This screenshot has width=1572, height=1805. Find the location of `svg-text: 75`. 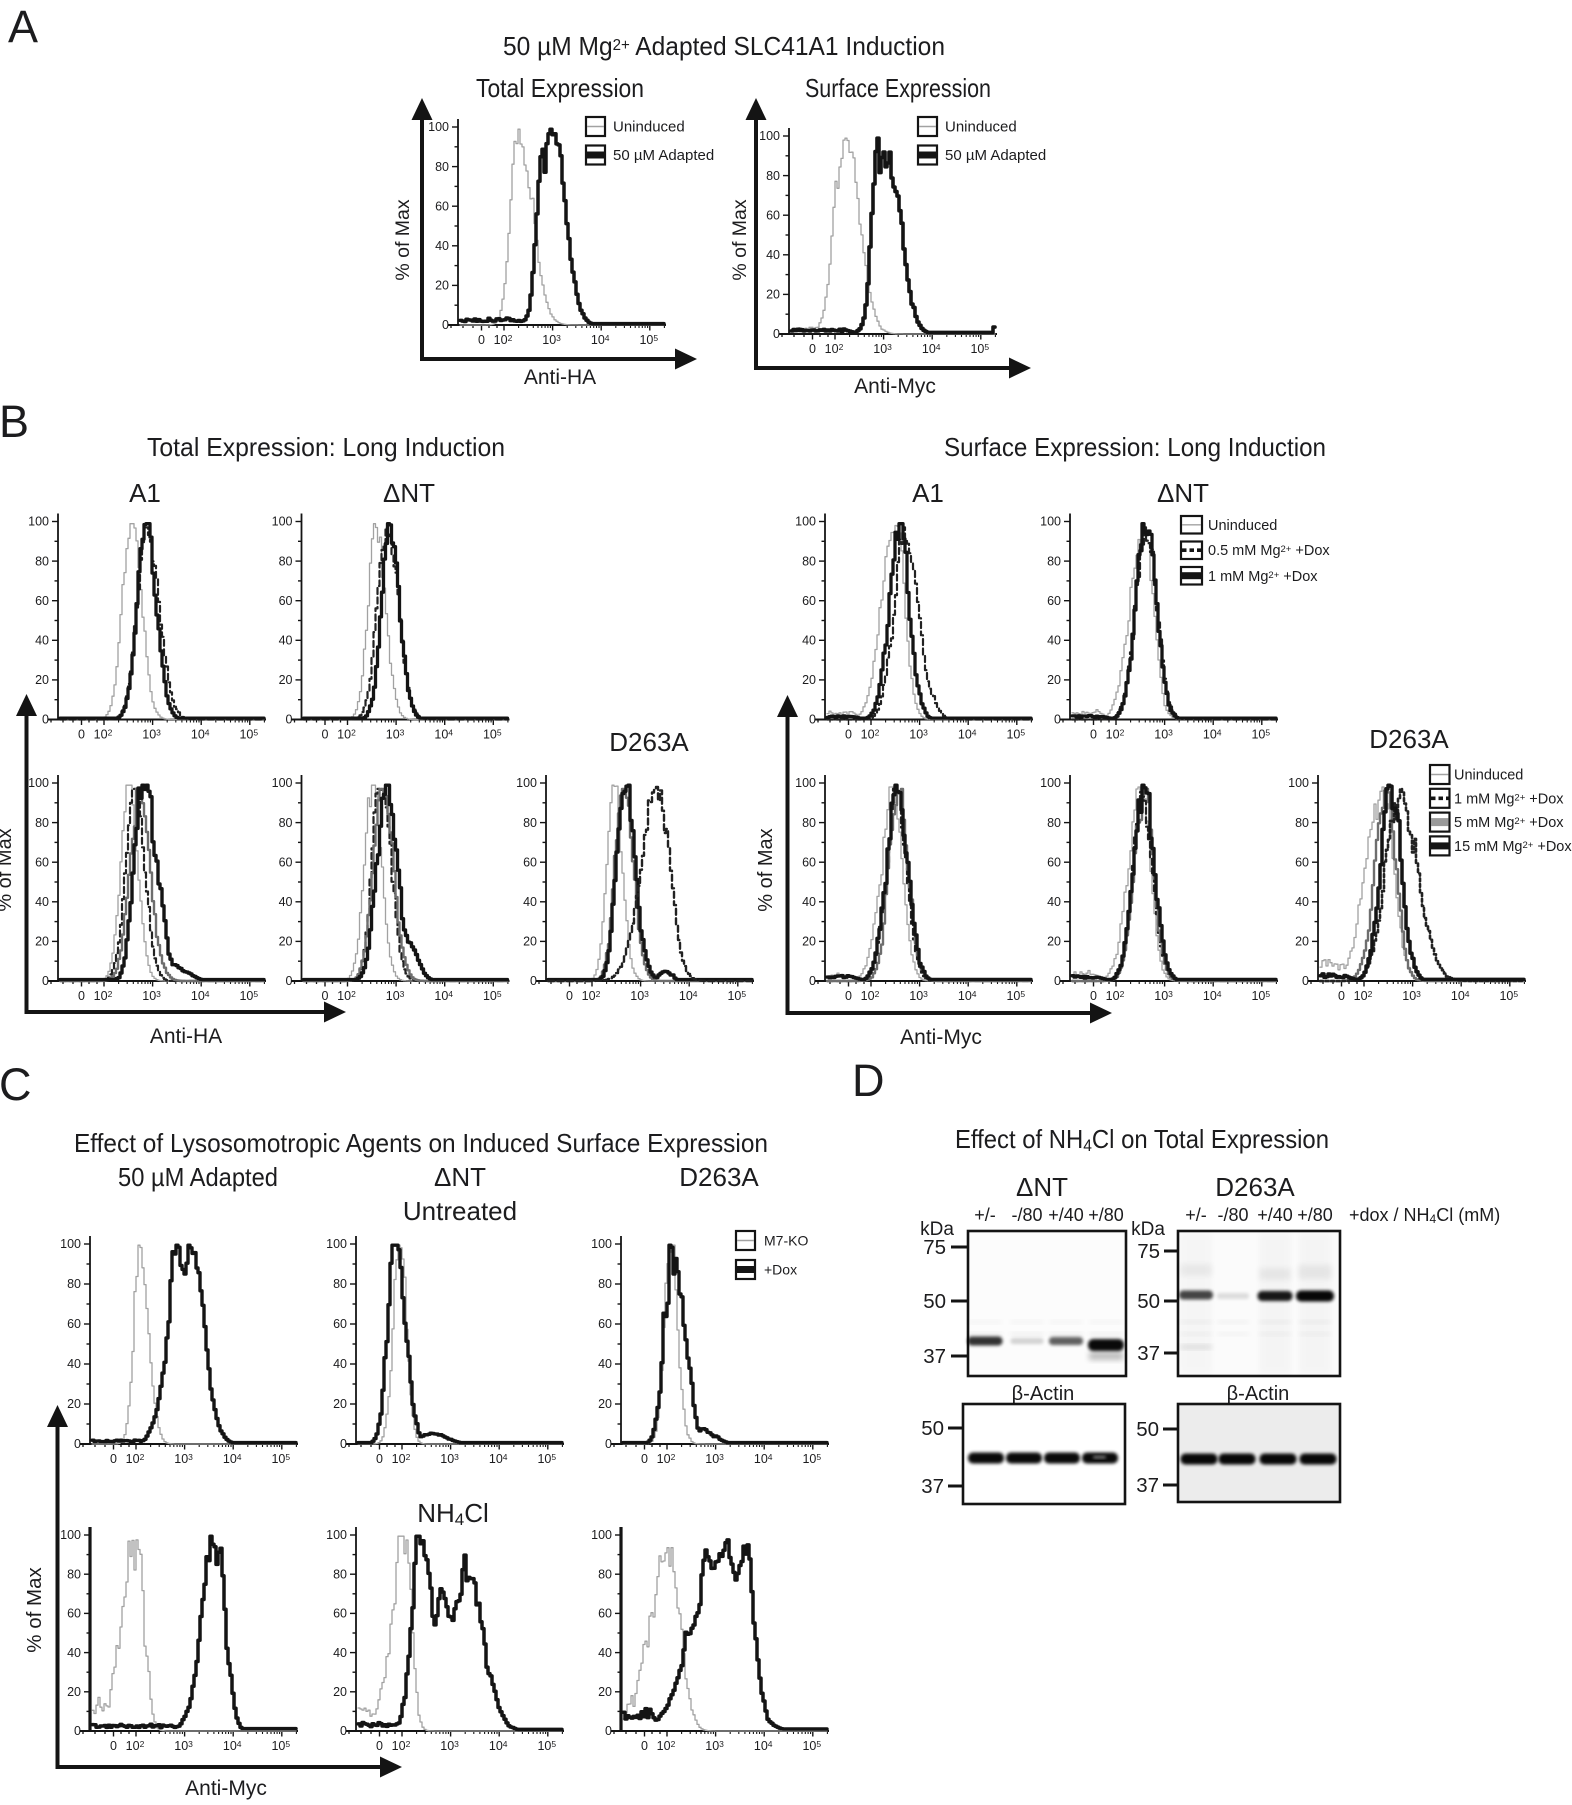

svg-text: 75 is located at coordinates (1148, 1251).